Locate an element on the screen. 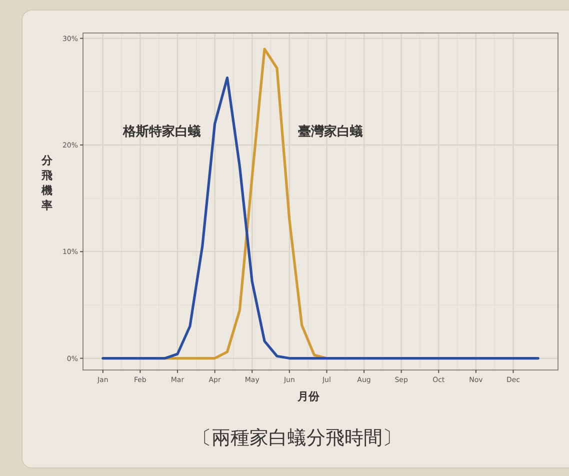 Image resolution: width=569 pixels, height=476 pixels. y-axis-title: 分飛機率 is located at coordinates (47, 183).